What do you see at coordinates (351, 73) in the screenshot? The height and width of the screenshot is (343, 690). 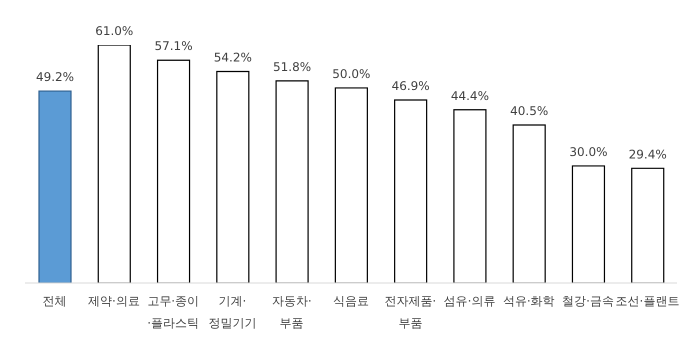 I see `data-label: 50.0%` at bounding box center [351, 73].